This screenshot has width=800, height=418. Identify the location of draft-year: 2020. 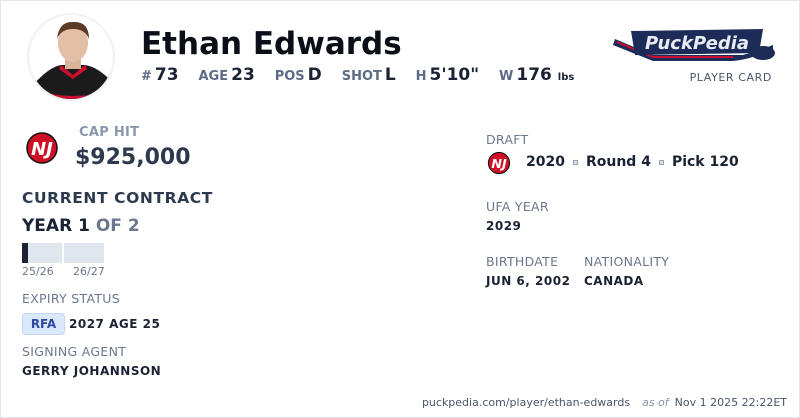
(545, 162).